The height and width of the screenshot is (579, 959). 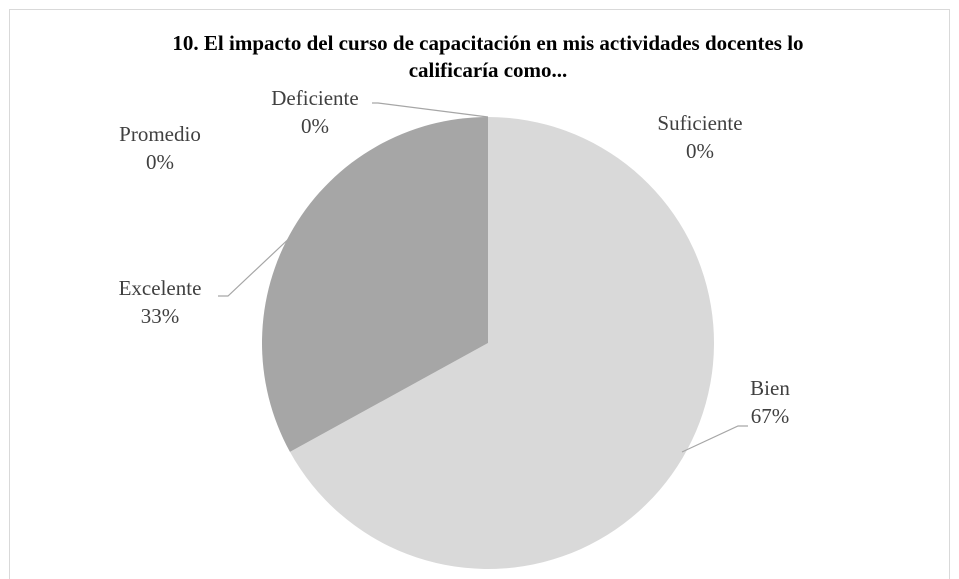 What do you see at coordinates (314, 98) in the screenshot?
I see `slice-label: Deficiente` at bounding box center [314, 98].